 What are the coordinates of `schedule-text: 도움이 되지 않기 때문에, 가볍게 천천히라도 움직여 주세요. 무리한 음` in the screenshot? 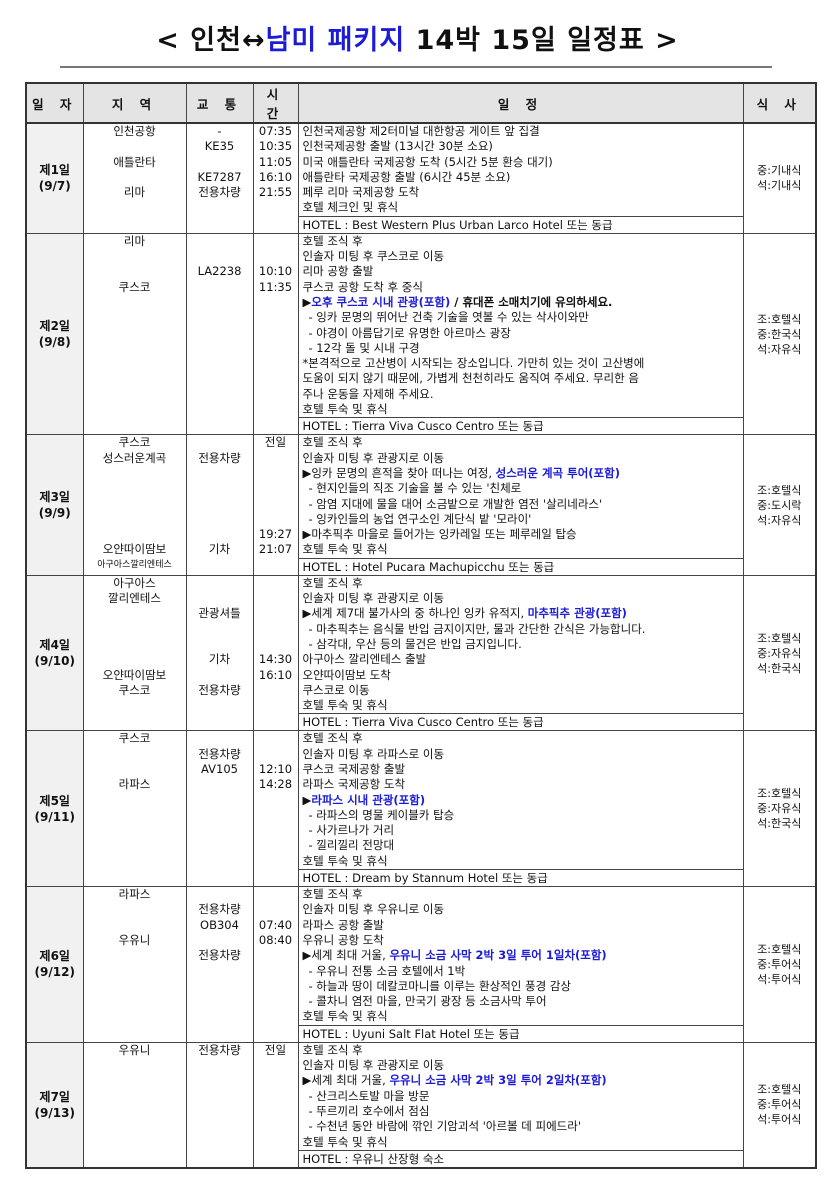 It's located at (470, 378).